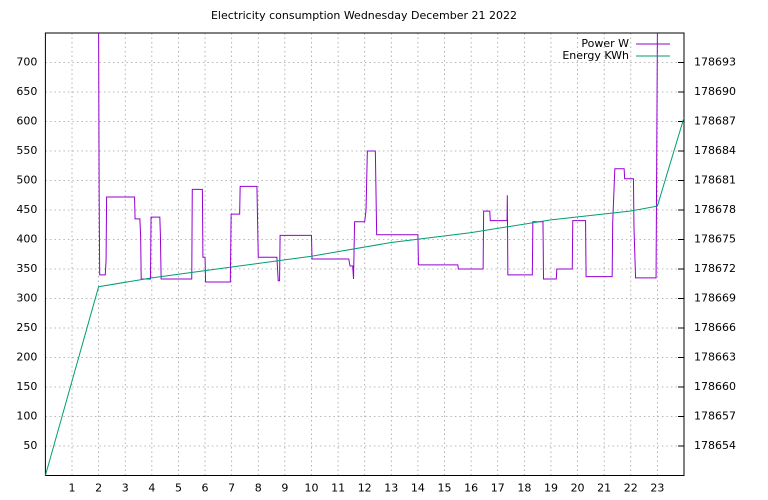 The width and height of the screenshot is (768, 500). What do you see at coordinates (178, 488) in the screenshot?
I see `x-tick-label: 5` at bounding box center [178, 488].